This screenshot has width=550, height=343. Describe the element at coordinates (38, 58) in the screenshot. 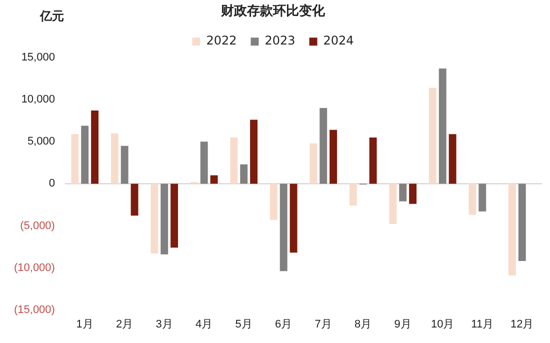

I see `y-tick-label: 15,000` at that location.